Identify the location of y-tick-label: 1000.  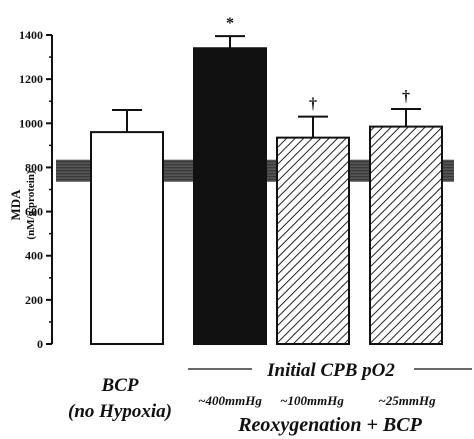
(31, 123).